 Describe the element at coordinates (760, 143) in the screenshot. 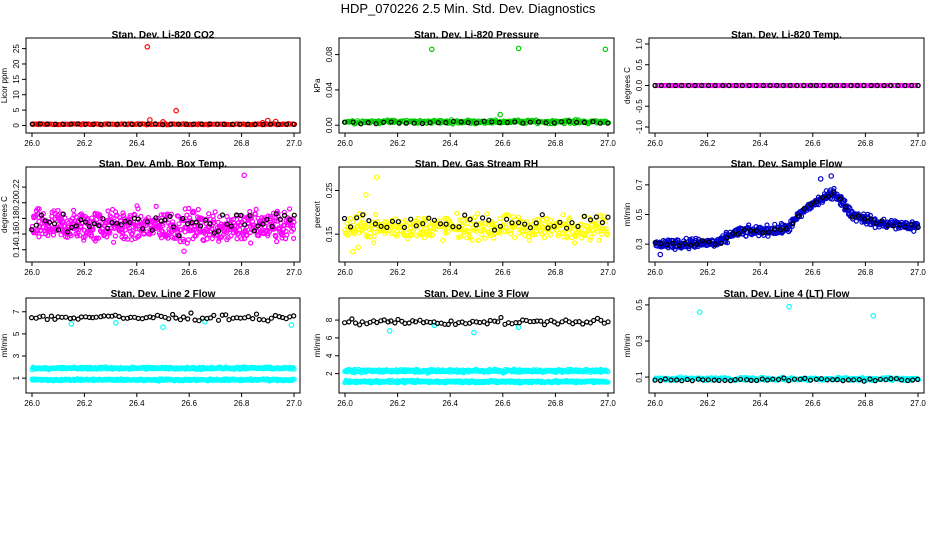

I see `x-tick-label: 26.4` at that location.